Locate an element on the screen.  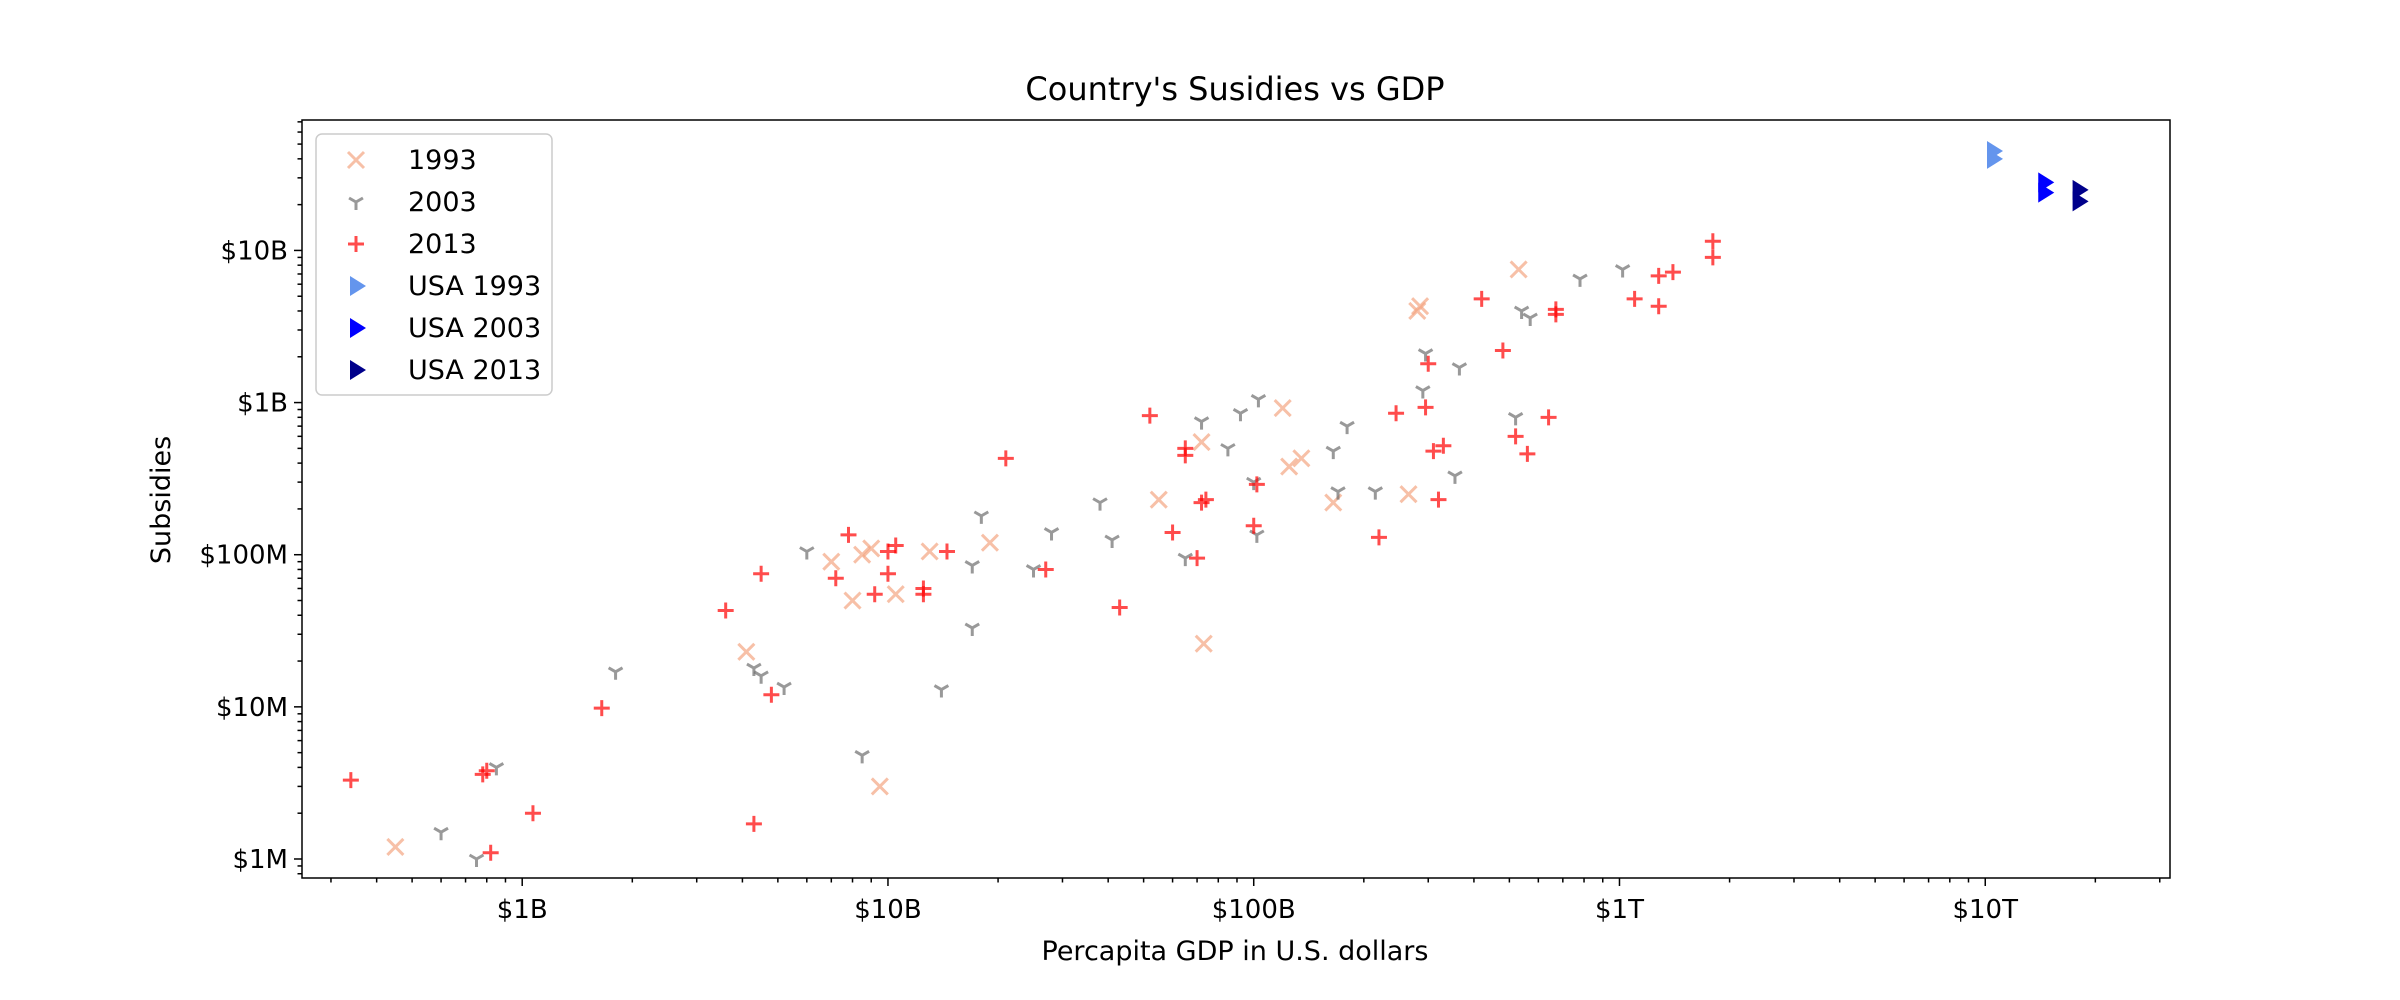
legend-item: 1993 is located at coordinates (411, 160).